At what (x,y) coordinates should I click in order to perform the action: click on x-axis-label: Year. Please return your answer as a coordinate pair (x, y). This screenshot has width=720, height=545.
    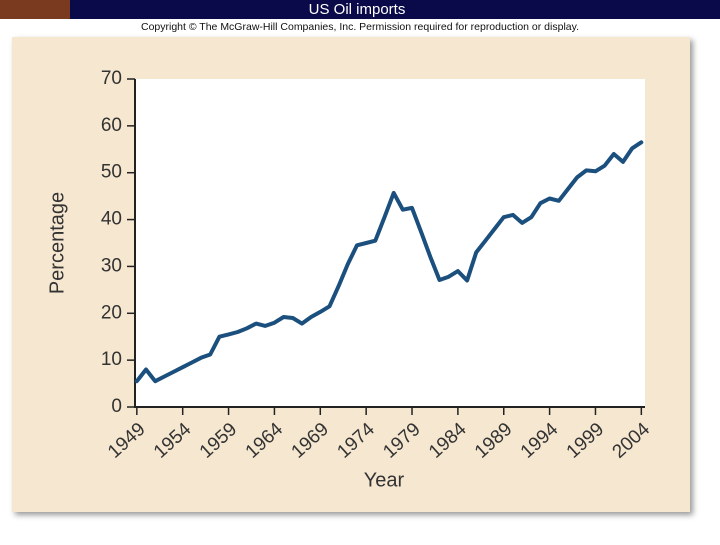
    Looking at the image, I should click on (384, 480).